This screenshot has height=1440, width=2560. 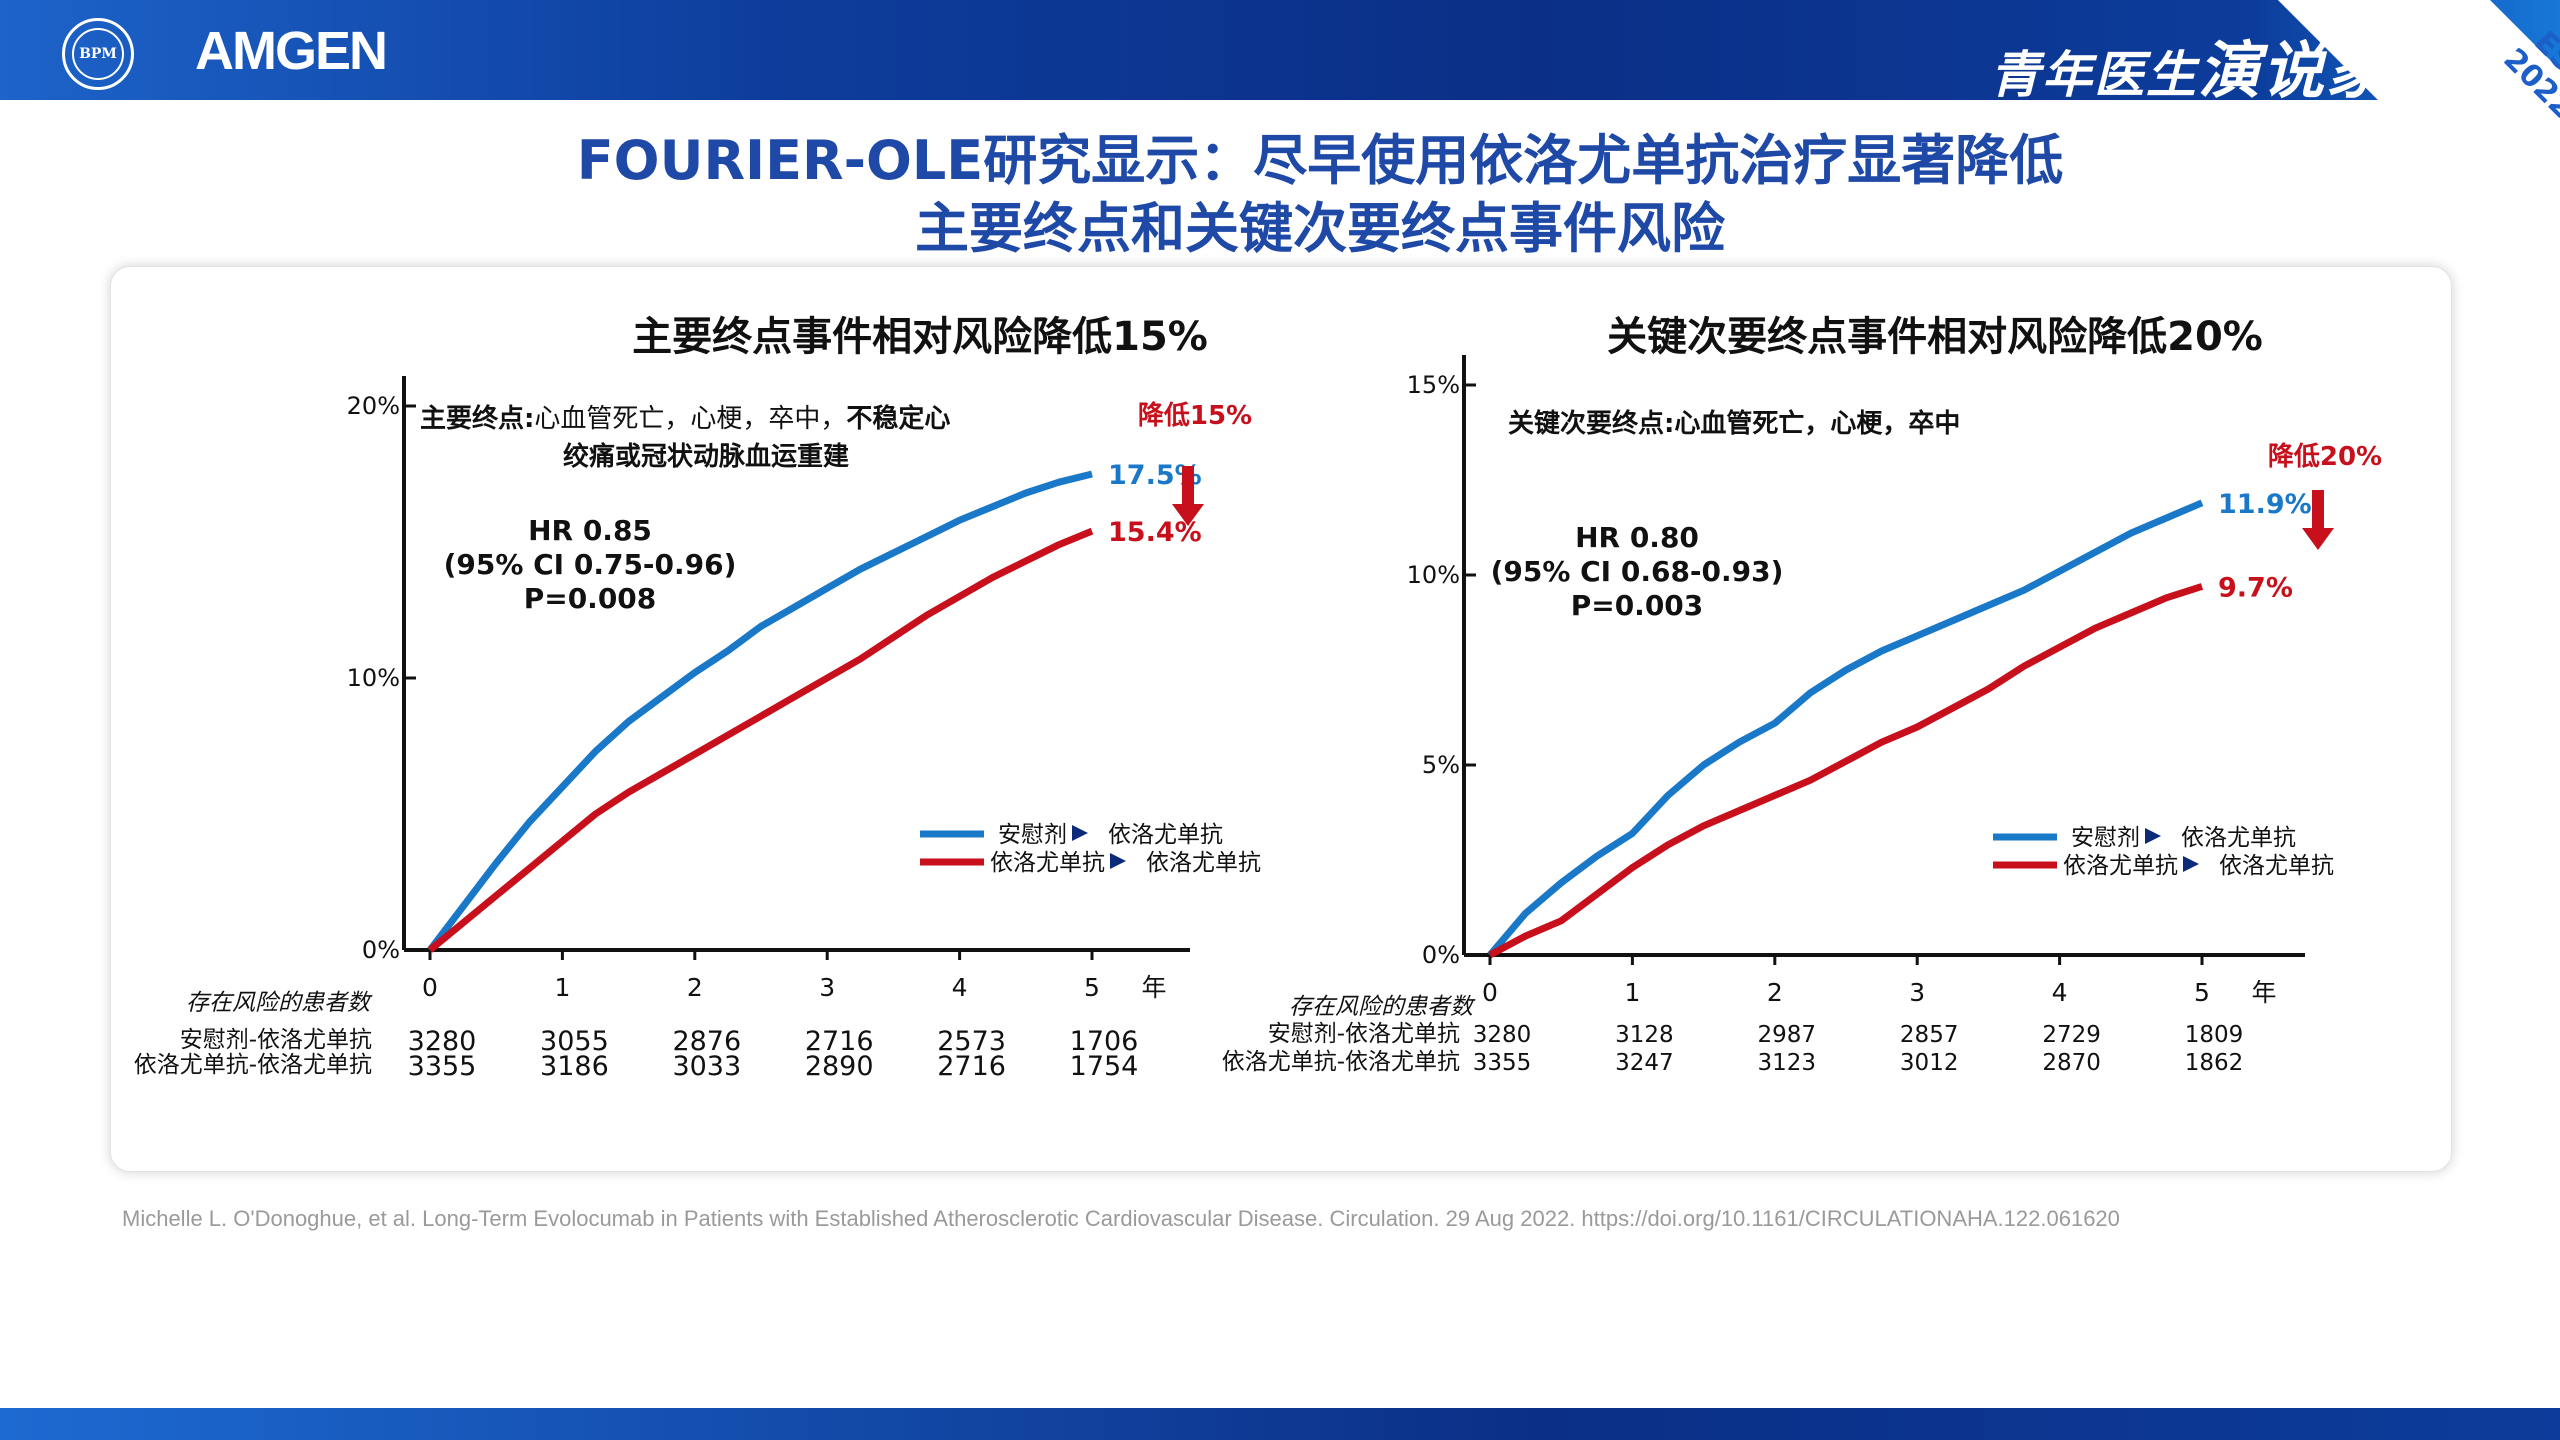 I want to click on chart2-risk-value: 1862, so click(x=2214, y=1063).